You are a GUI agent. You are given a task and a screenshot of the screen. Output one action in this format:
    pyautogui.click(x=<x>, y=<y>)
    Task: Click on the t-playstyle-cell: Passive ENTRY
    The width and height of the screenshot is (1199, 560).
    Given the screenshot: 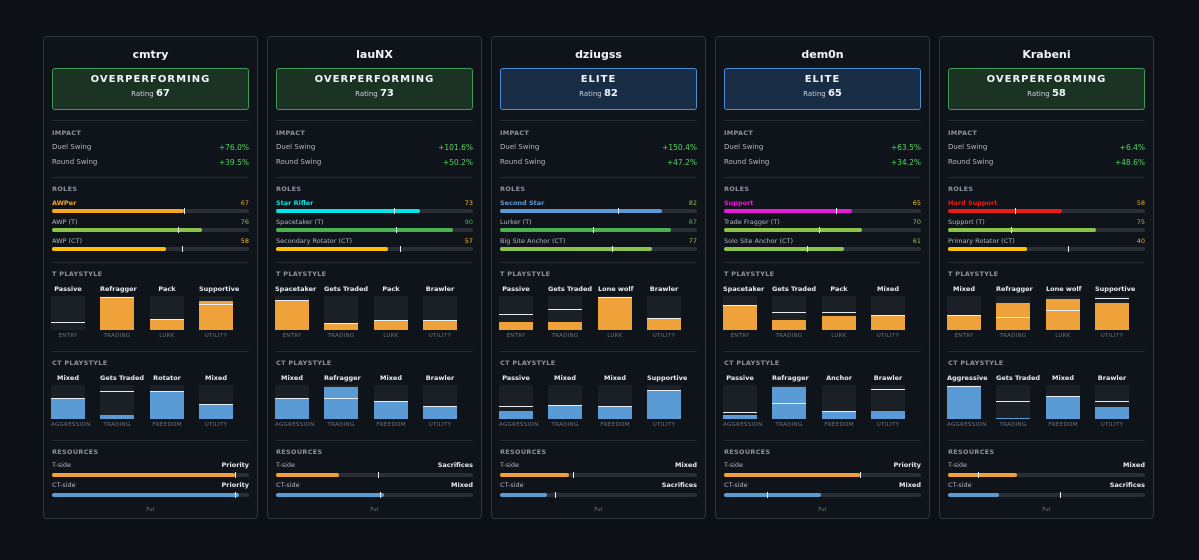 What is the action you would take?
    pyautogui.click(x=516, y=312)
    